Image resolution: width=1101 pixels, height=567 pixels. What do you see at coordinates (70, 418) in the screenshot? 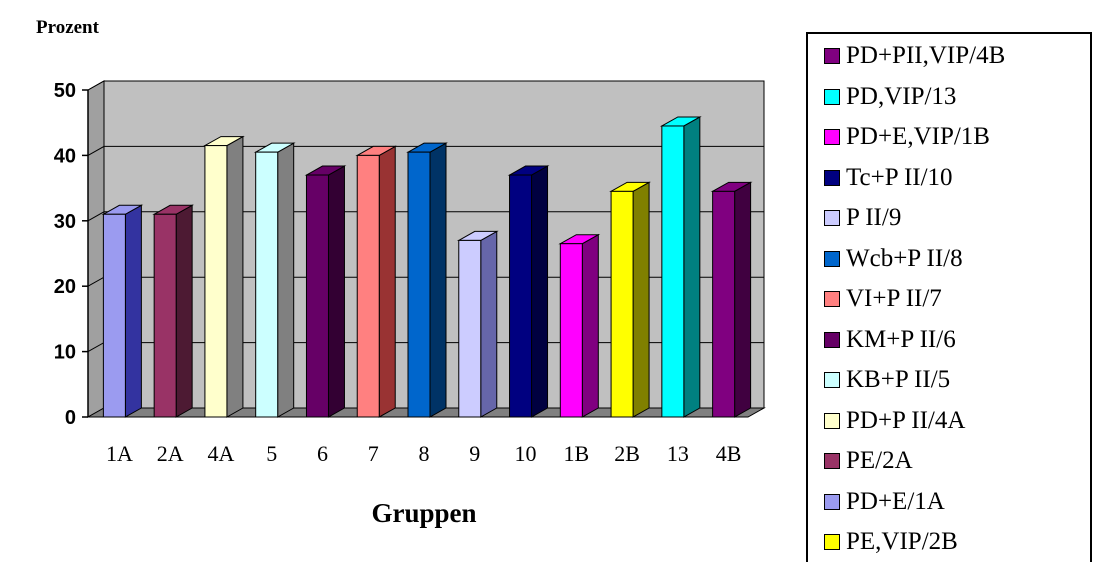
I see `y-tick-label: 0` at bounding box center [70, 418].